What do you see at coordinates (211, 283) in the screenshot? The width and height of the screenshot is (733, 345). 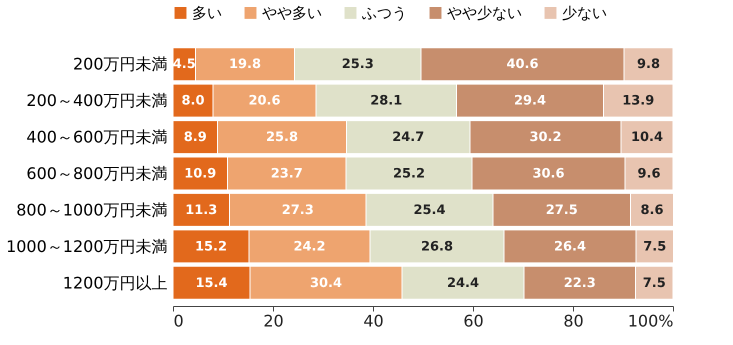 I see `data-label: 15.4` at bounding box center [211, 283].